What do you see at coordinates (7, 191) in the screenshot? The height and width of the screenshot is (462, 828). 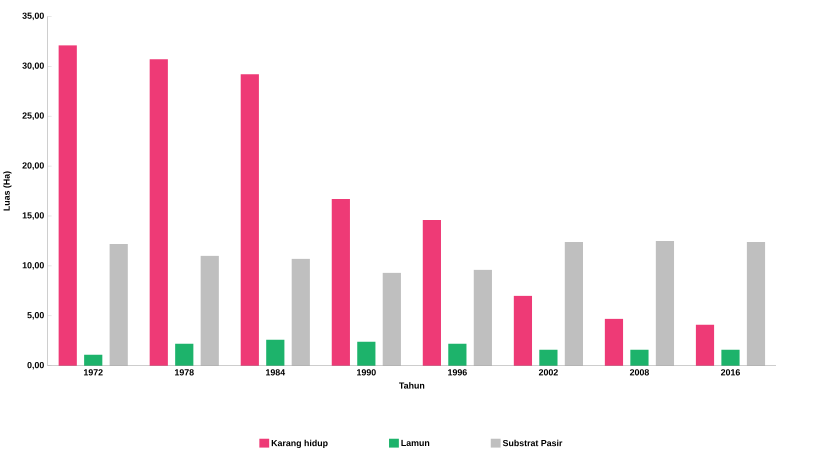 I see `y-axis-title: Luas (Ha)` at bounding box center [7, 191].